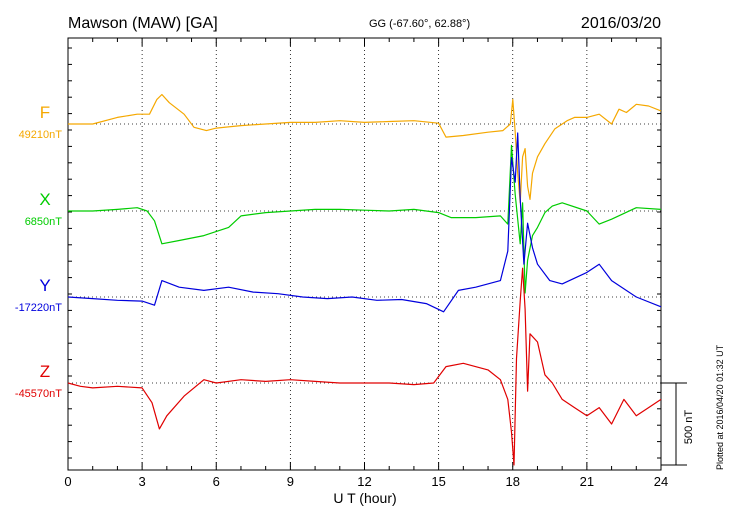 This screenshot has height=520, width=730. What do you see at coordinates (45, 371) in the screenshot?
I see `series-label-z: Z` at bounding box center [45, 371].